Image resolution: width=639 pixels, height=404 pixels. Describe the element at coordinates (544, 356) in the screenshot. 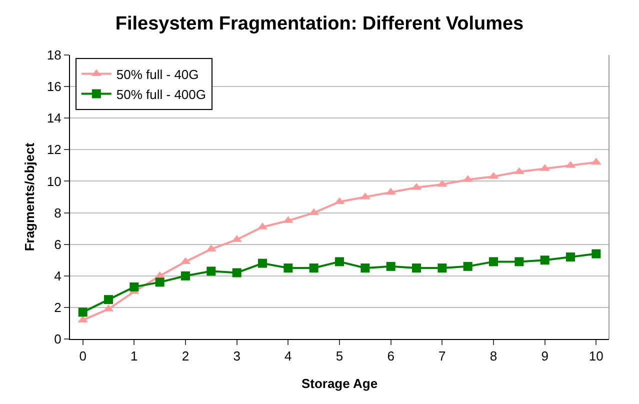

I see `x-tick-label: 9` at that location.